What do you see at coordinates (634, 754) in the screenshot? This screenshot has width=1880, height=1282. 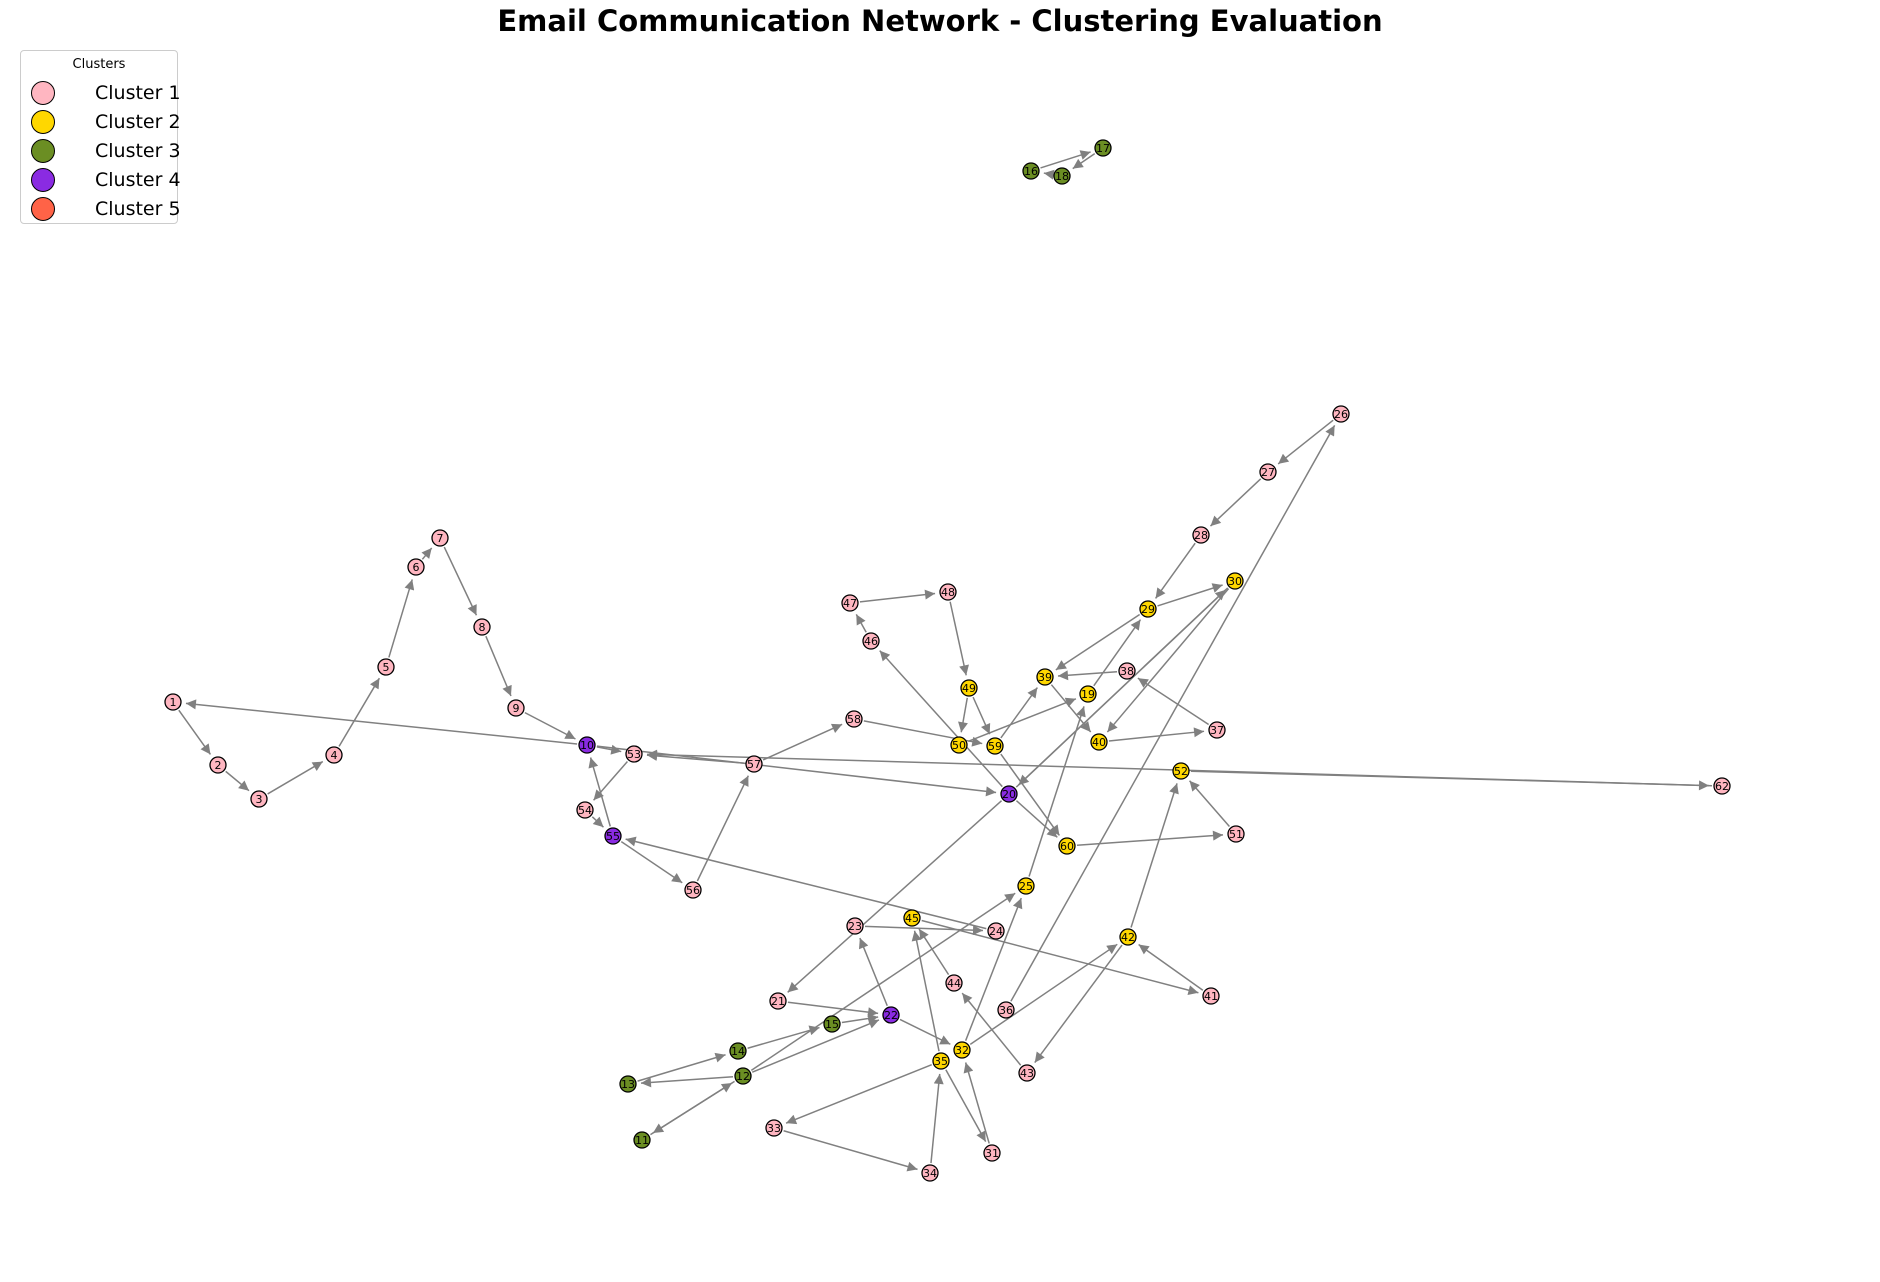 I see `node-53: 53` at bounding box center [634, 754].